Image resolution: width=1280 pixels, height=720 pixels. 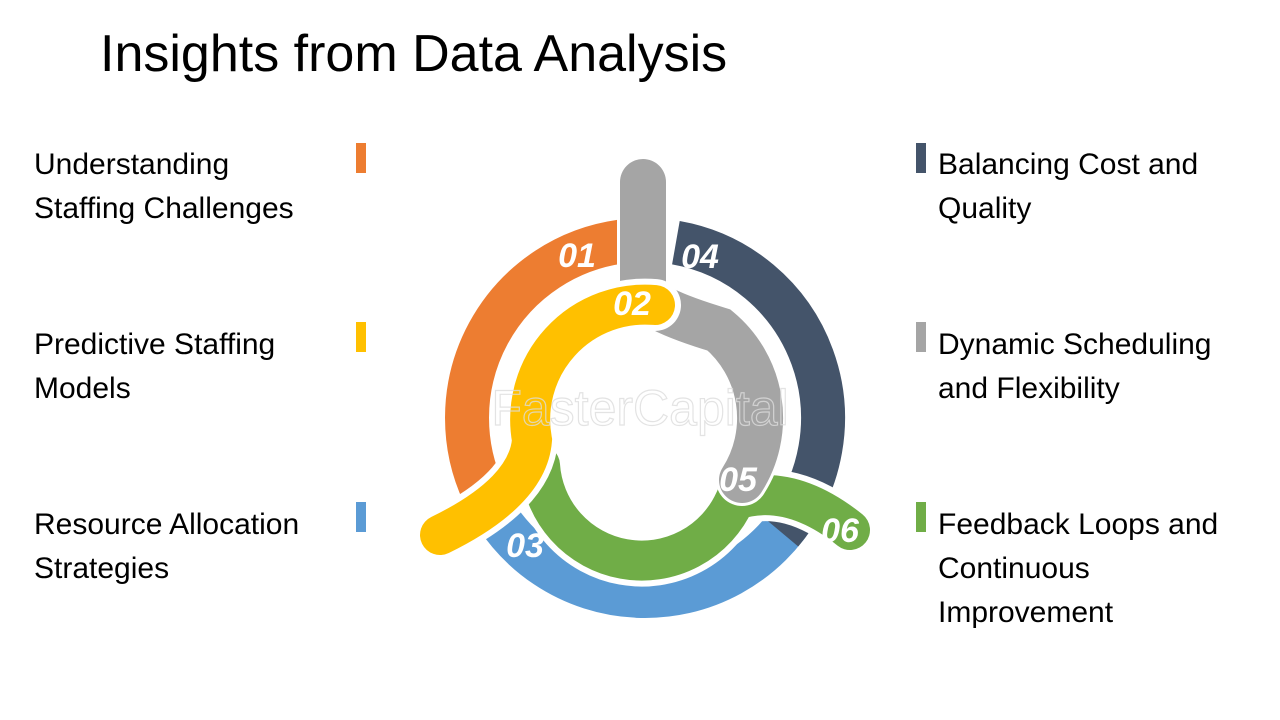 What do you see at coordinates (1068, 164) in the screenshot?
I see `label-line: Balancing Cost and` at bounding box center [1068, 164].